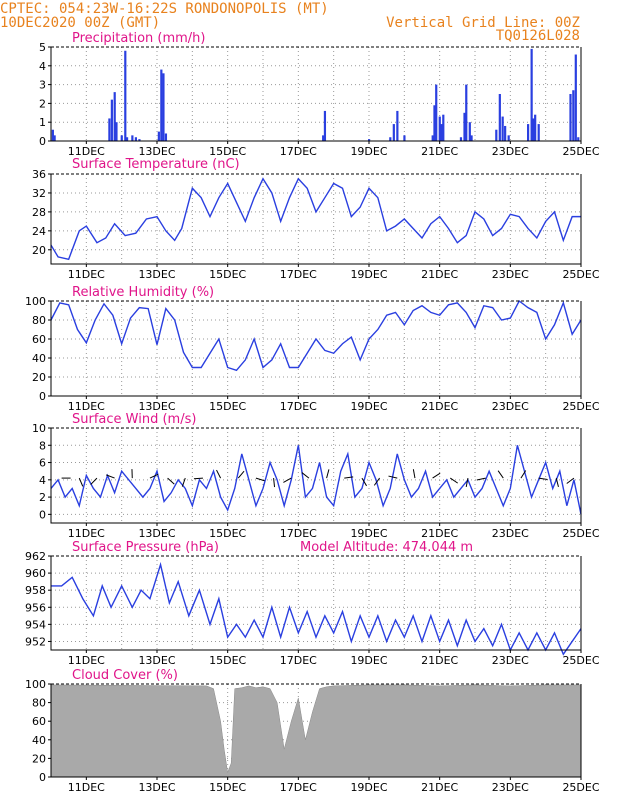 This screenshot has height=800, width=618. I want to click on y-tick-label: 2, so click(42, 497).